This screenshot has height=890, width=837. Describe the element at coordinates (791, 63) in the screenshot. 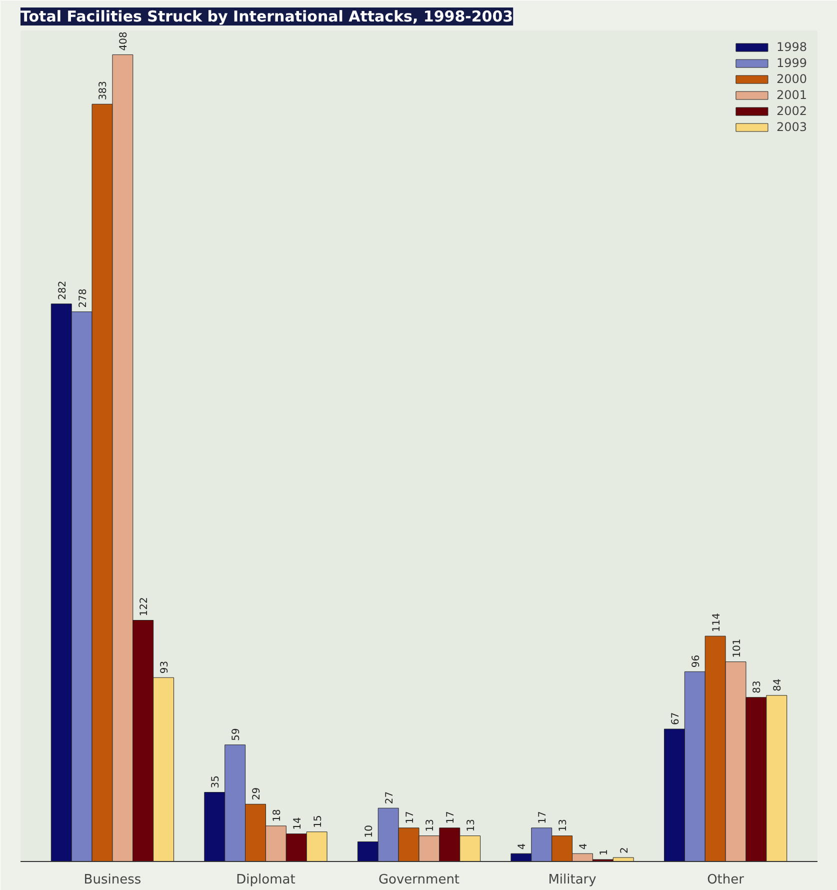

I see `legend-label: 1999` at that location.